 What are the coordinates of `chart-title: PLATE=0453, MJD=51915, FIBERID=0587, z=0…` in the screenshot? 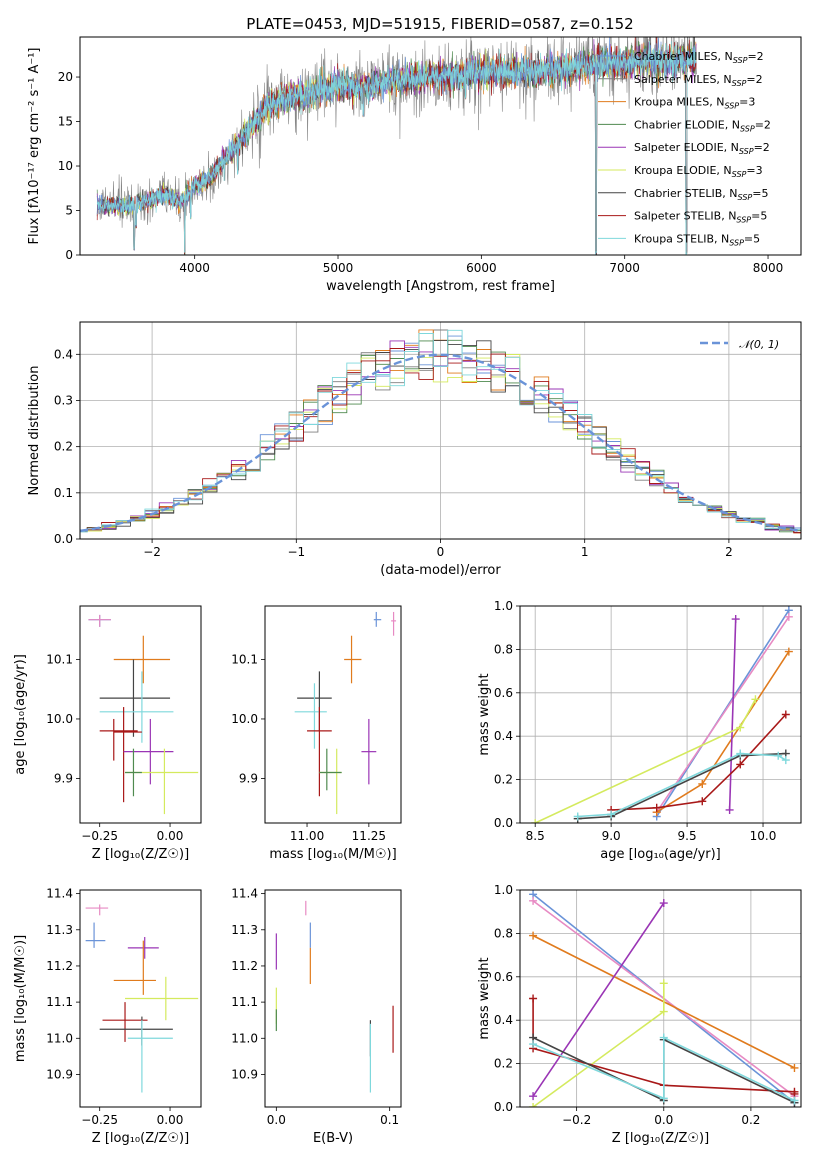 It's located at (439, 24).